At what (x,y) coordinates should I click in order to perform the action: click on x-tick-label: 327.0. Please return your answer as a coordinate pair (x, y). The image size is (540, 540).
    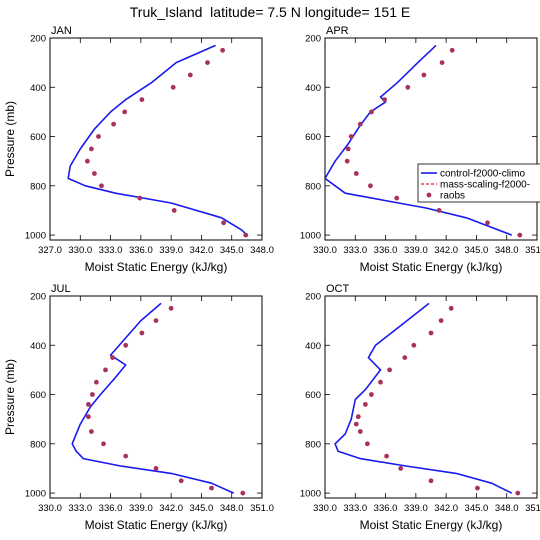
    Looking at the image, I should click on (50, 250).